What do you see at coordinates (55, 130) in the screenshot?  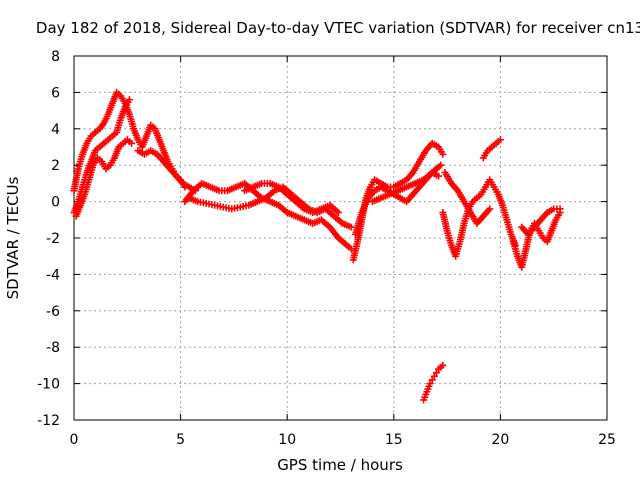 I see `y-tick-label: 4` at bounding box center [55, 130].